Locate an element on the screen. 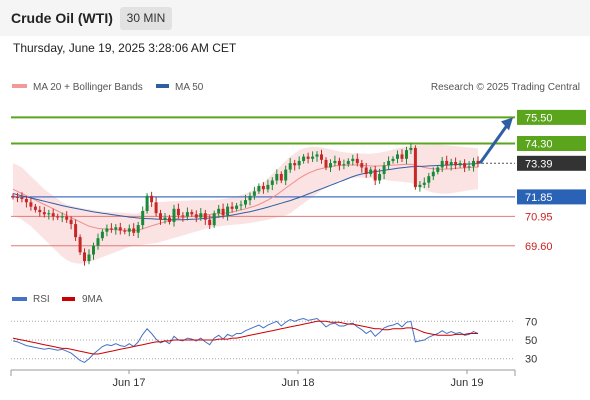  legend-ma-bb-swatch is located at coordinates (19, 86).